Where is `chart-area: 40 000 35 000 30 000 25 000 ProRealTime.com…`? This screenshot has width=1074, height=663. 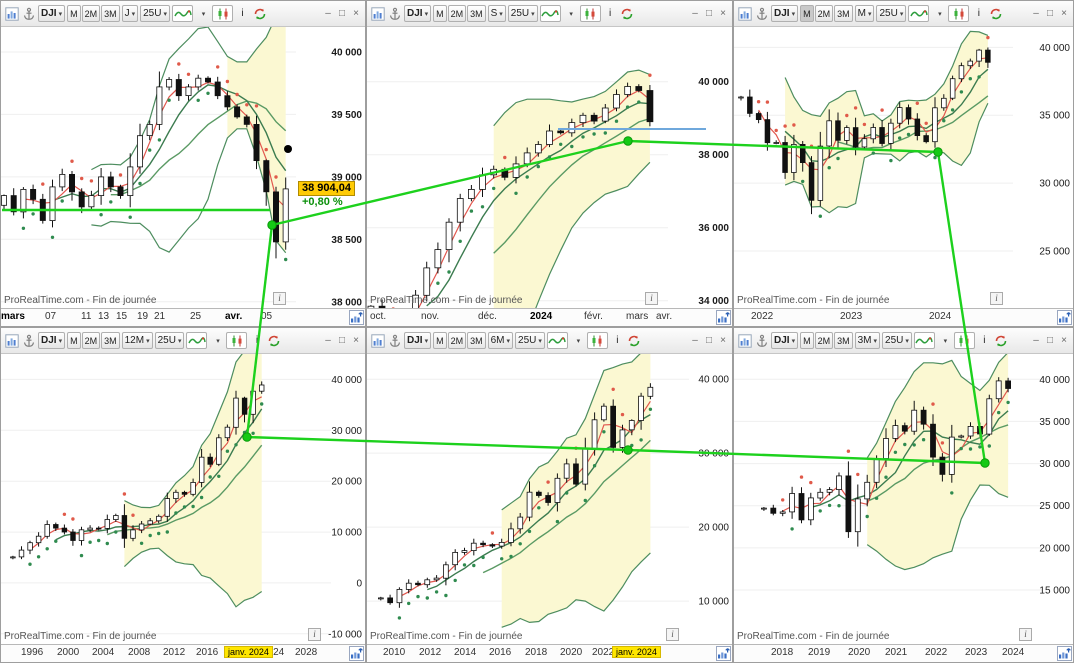
chart-area: 40 000 35 000 30 000 25 000 ProRealTime.com… is located at coordinates (903, 167).